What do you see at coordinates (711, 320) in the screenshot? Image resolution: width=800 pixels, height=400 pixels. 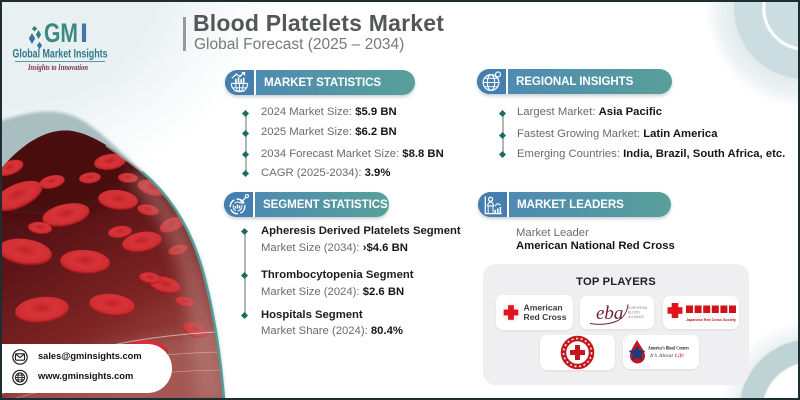 I see `svg-text: Japanese Red Cross Society` at bounding box center [711, 320].